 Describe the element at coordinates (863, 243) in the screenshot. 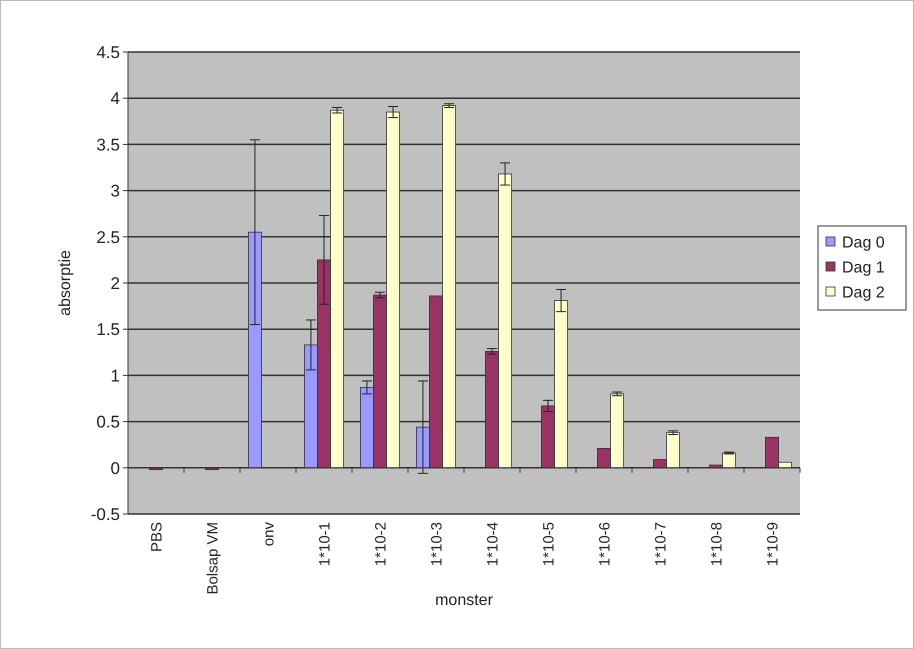

I see `legend-label: Dag 0` at that location.